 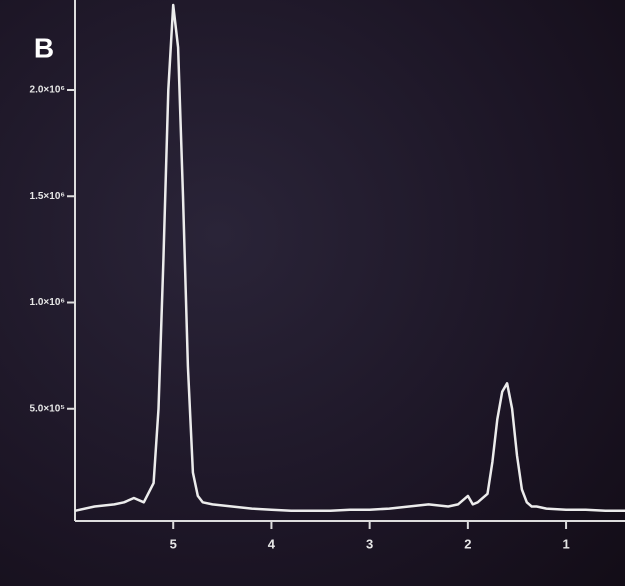 What do you see at coordinates (565, 543) in the screenshot?
I see `x-tick-label: 1` at bounding box center [565, 543].